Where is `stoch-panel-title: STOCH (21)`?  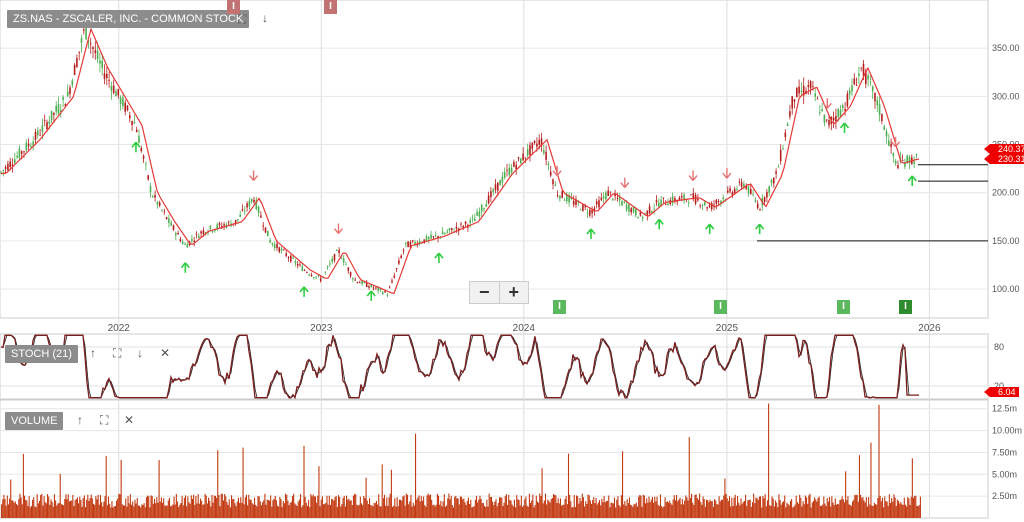
stoch-panel-title: STOCH (21) is located at coordinates (41, 354).